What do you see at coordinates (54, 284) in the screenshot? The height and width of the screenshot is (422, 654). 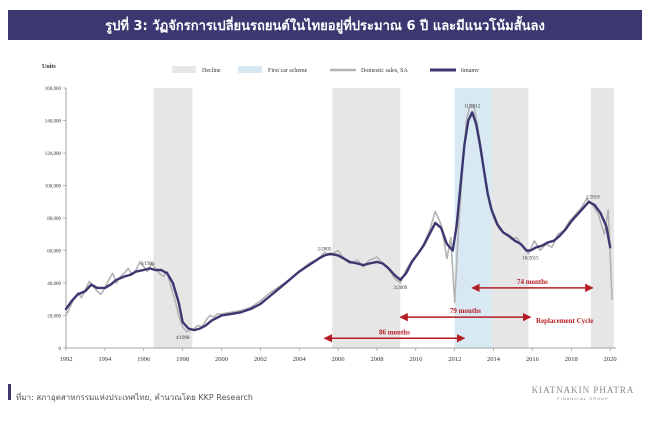 I see `y-tick-label: 40,000` at bounding box center [54, 284].